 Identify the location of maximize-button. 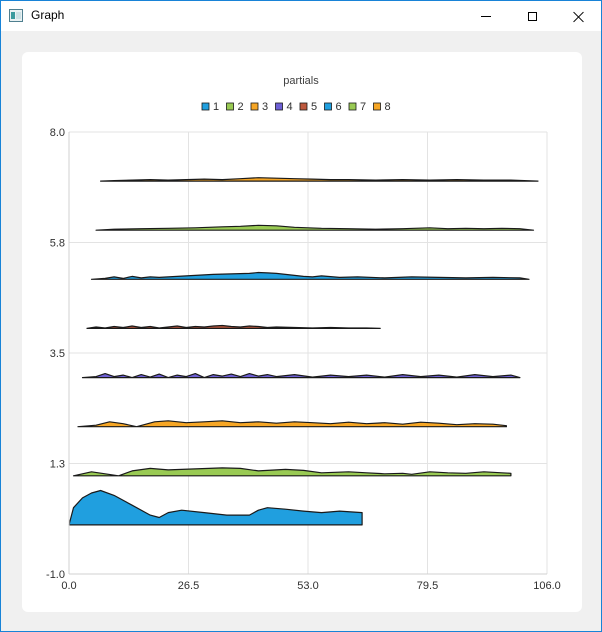
(532, 16).